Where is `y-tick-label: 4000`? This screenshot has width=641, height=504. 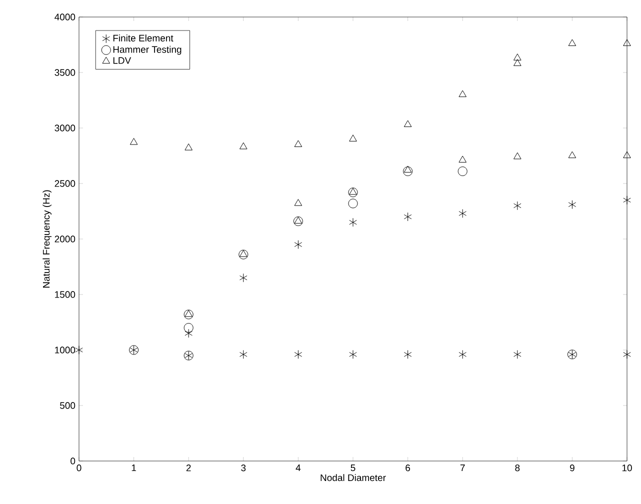 y-tick-label: 4000 is located at coordinates (65, 17).